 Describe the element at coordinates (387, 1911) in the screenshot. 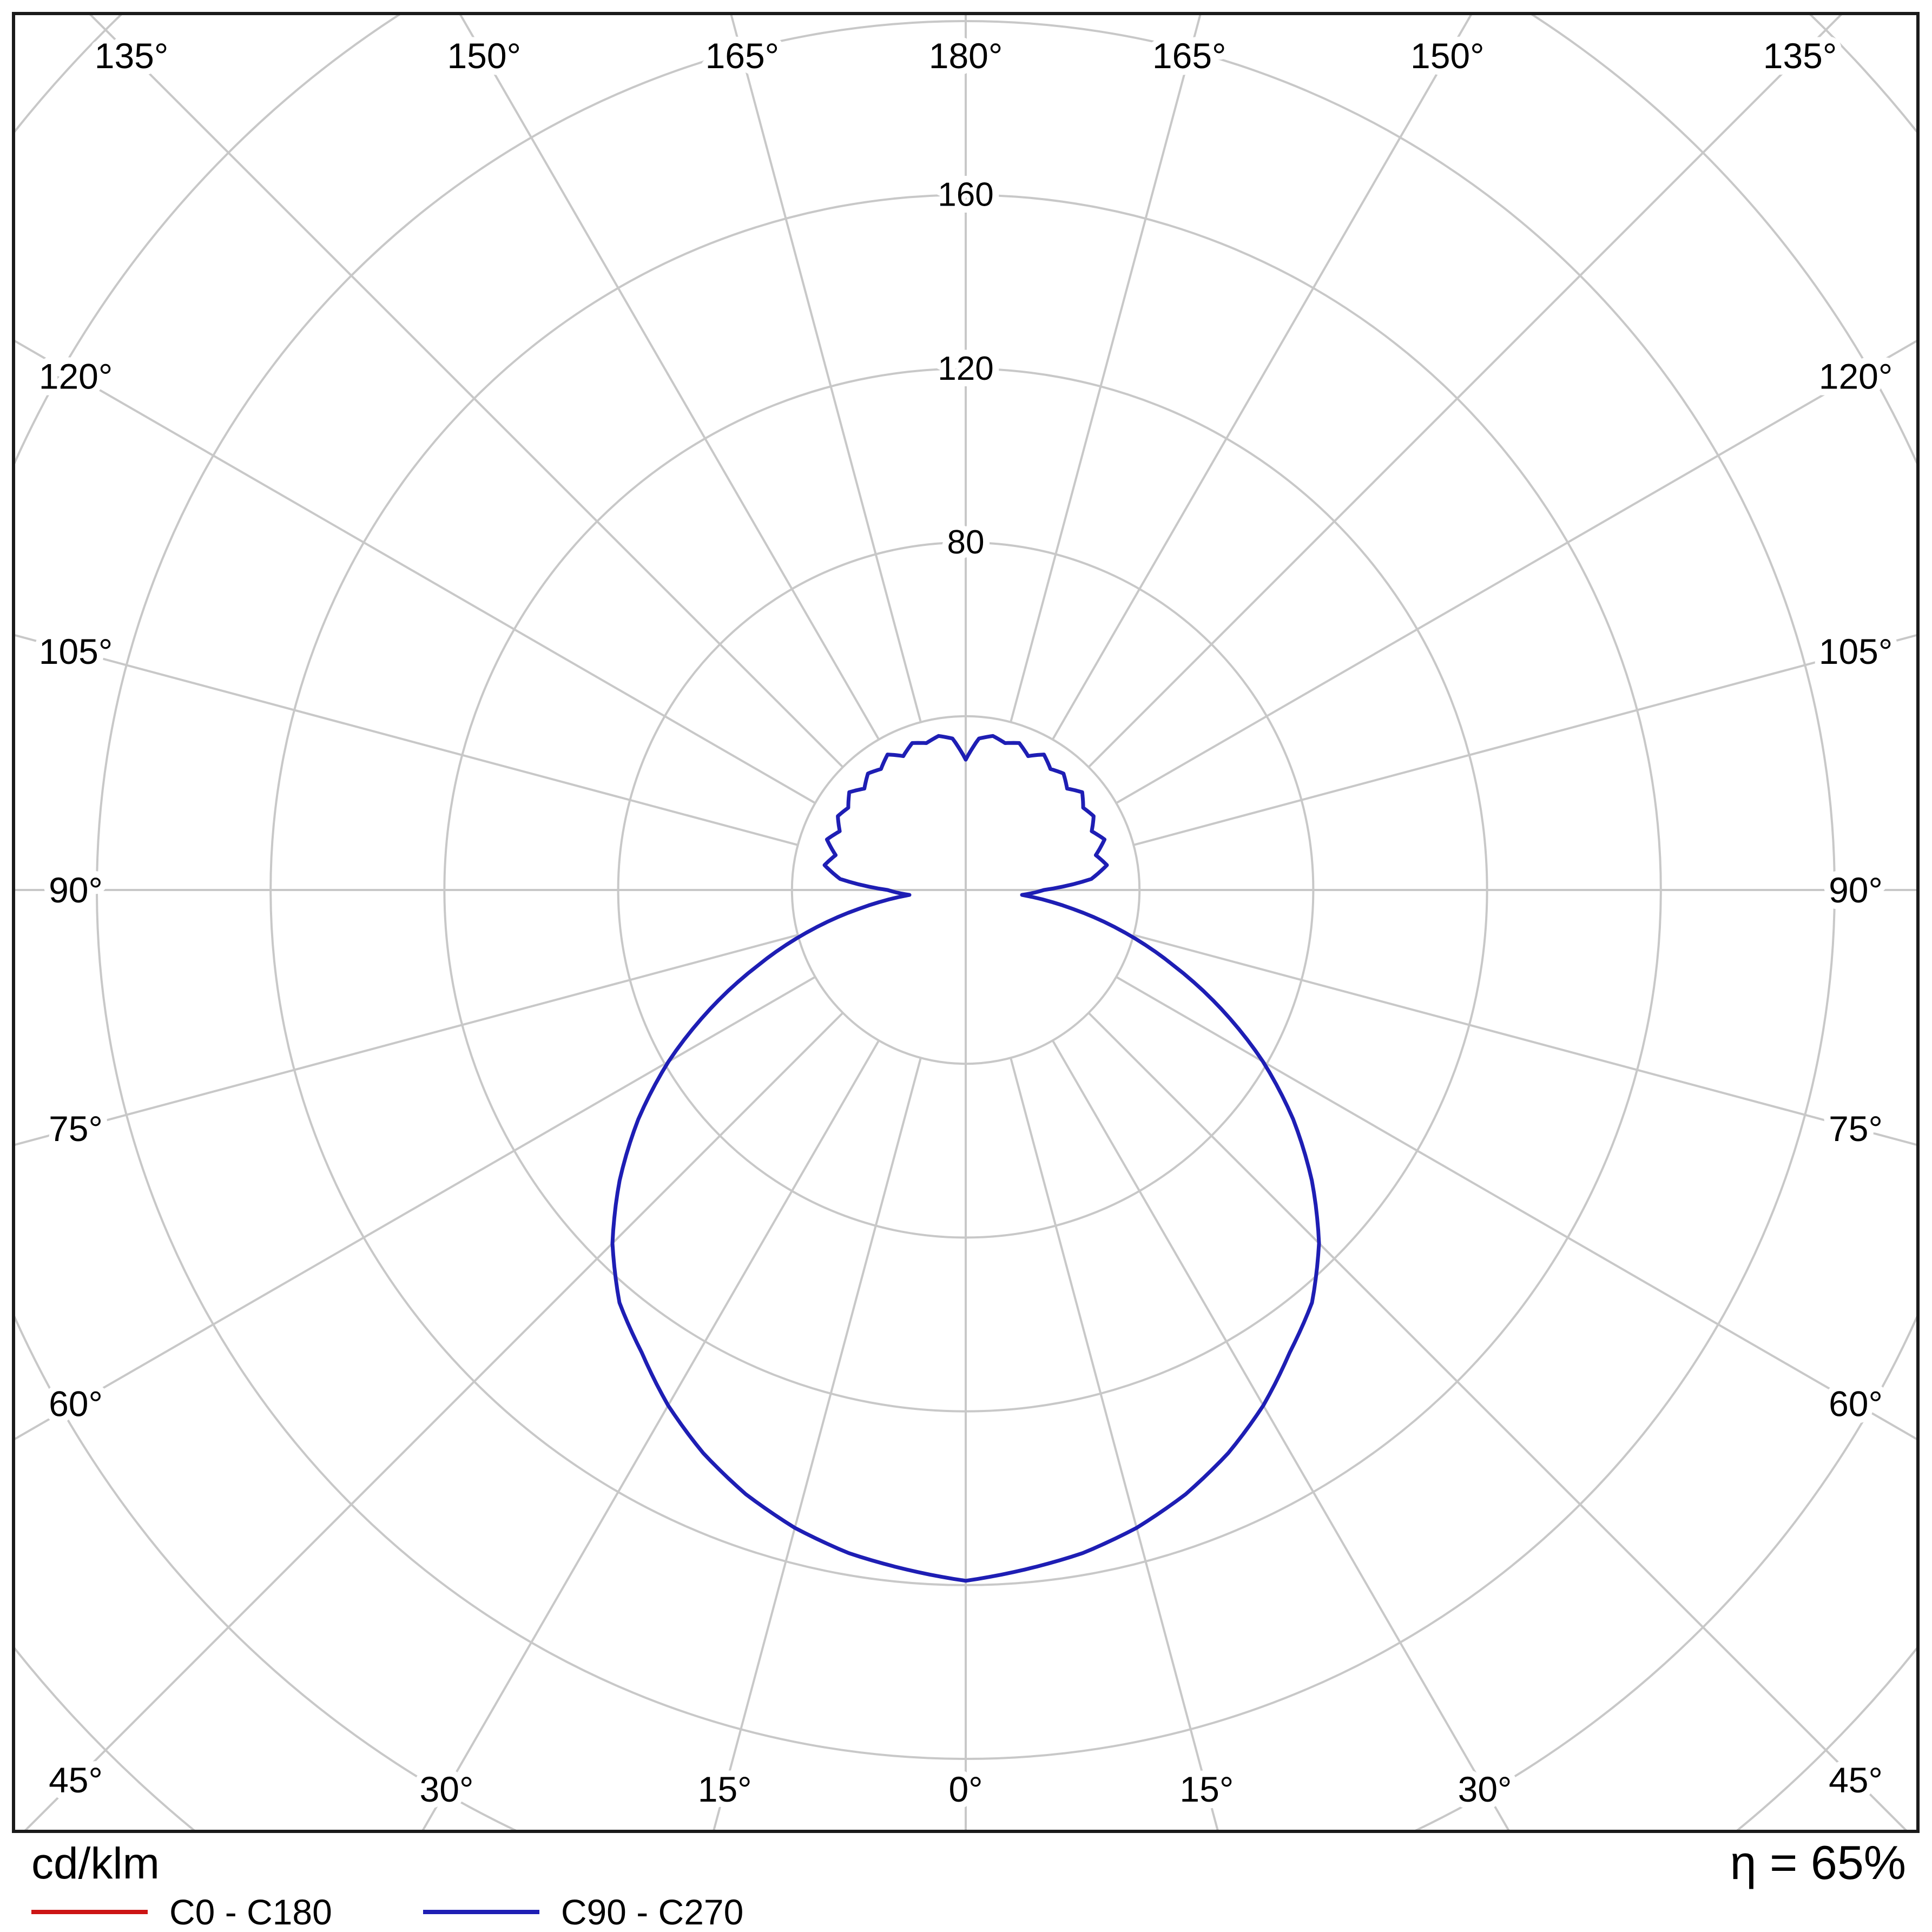

I see `legend: C0 - C180 C90 - C270` at that location.